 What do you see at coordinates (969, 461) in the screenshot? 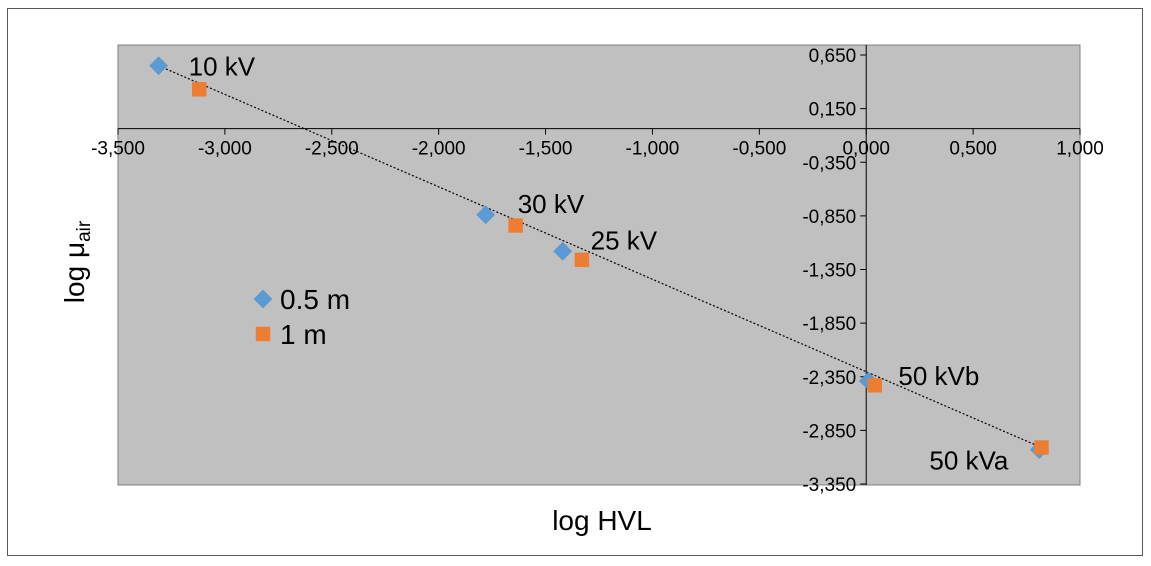
I see `point-label: 50 kVa` at bounding box center [969, 461].